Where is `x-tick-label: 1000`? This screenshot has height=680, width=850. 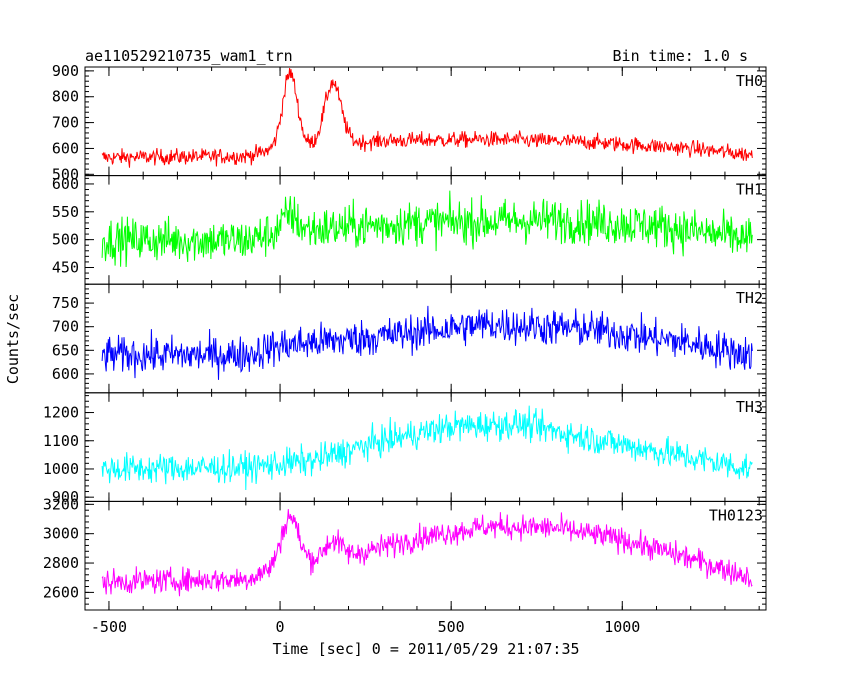 x-tick-label: 1000 is located at coordinates (622, 627).